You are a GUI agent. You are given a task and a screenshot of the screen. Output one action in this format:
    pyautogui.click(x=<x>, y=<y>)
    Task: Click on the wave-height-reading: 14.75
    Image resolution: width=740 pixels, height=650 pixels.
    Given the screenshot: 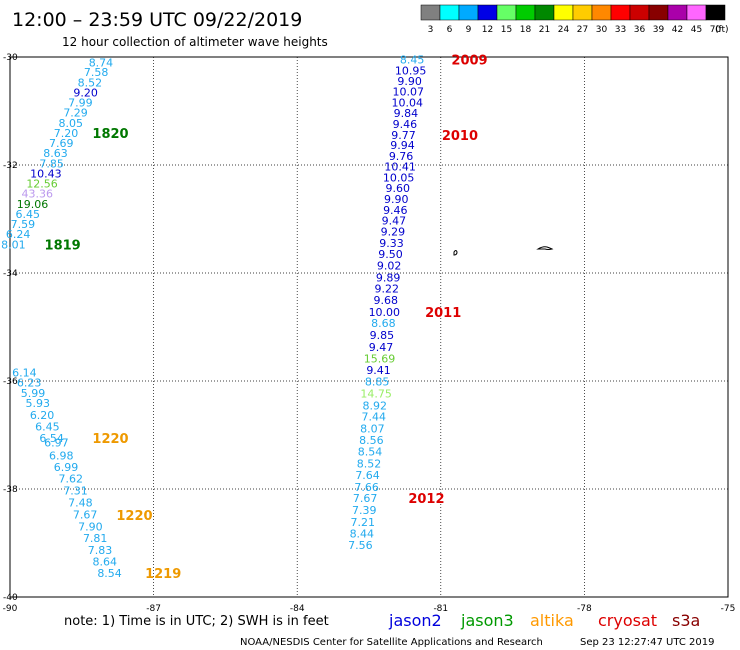 What is the action you would take?
    pyautogui.click(x=376, y=393)
    